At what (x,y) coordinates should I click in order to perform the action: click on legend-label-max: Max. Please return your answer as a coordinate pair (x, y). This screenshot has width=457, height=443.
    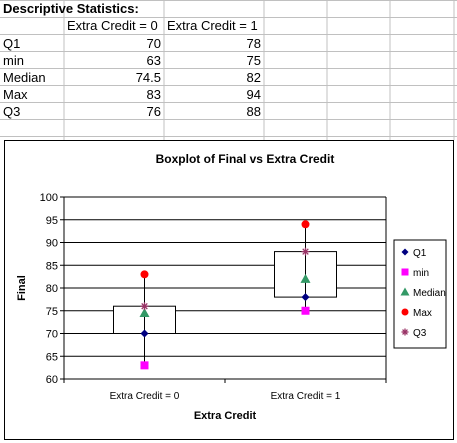
    Looking at the image, I should click on (422, 313).